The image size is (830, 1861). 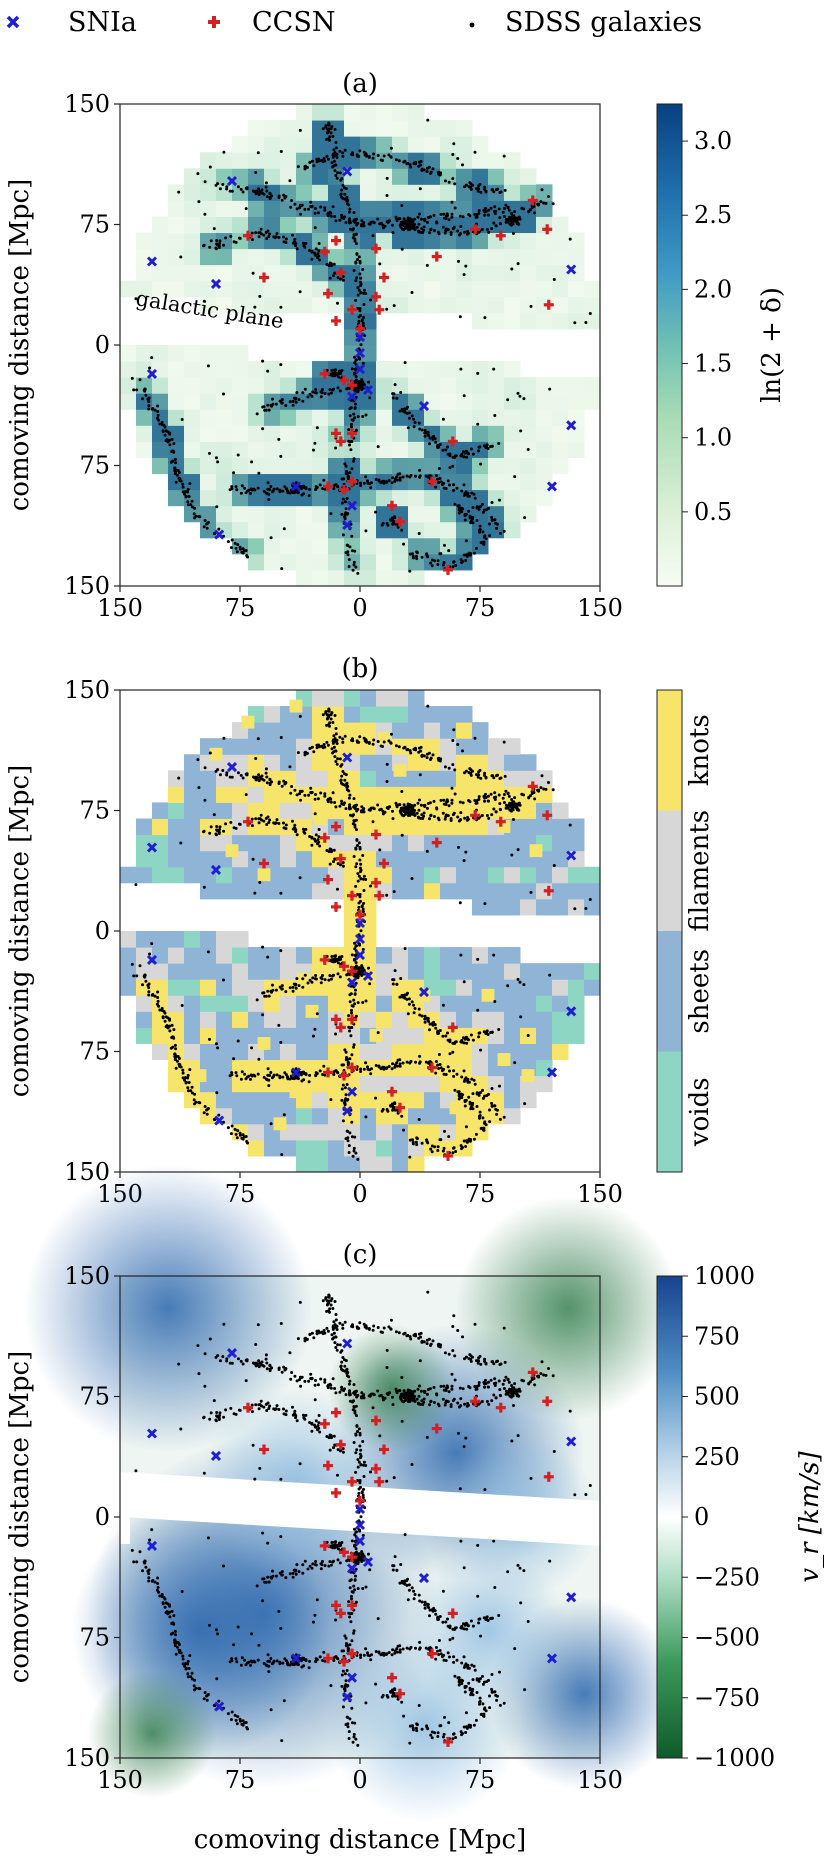 What do you see at coordinates (472, 25) in the screenshot?
I see `galaxy-marker-icon` at bounding box center [472, 25].